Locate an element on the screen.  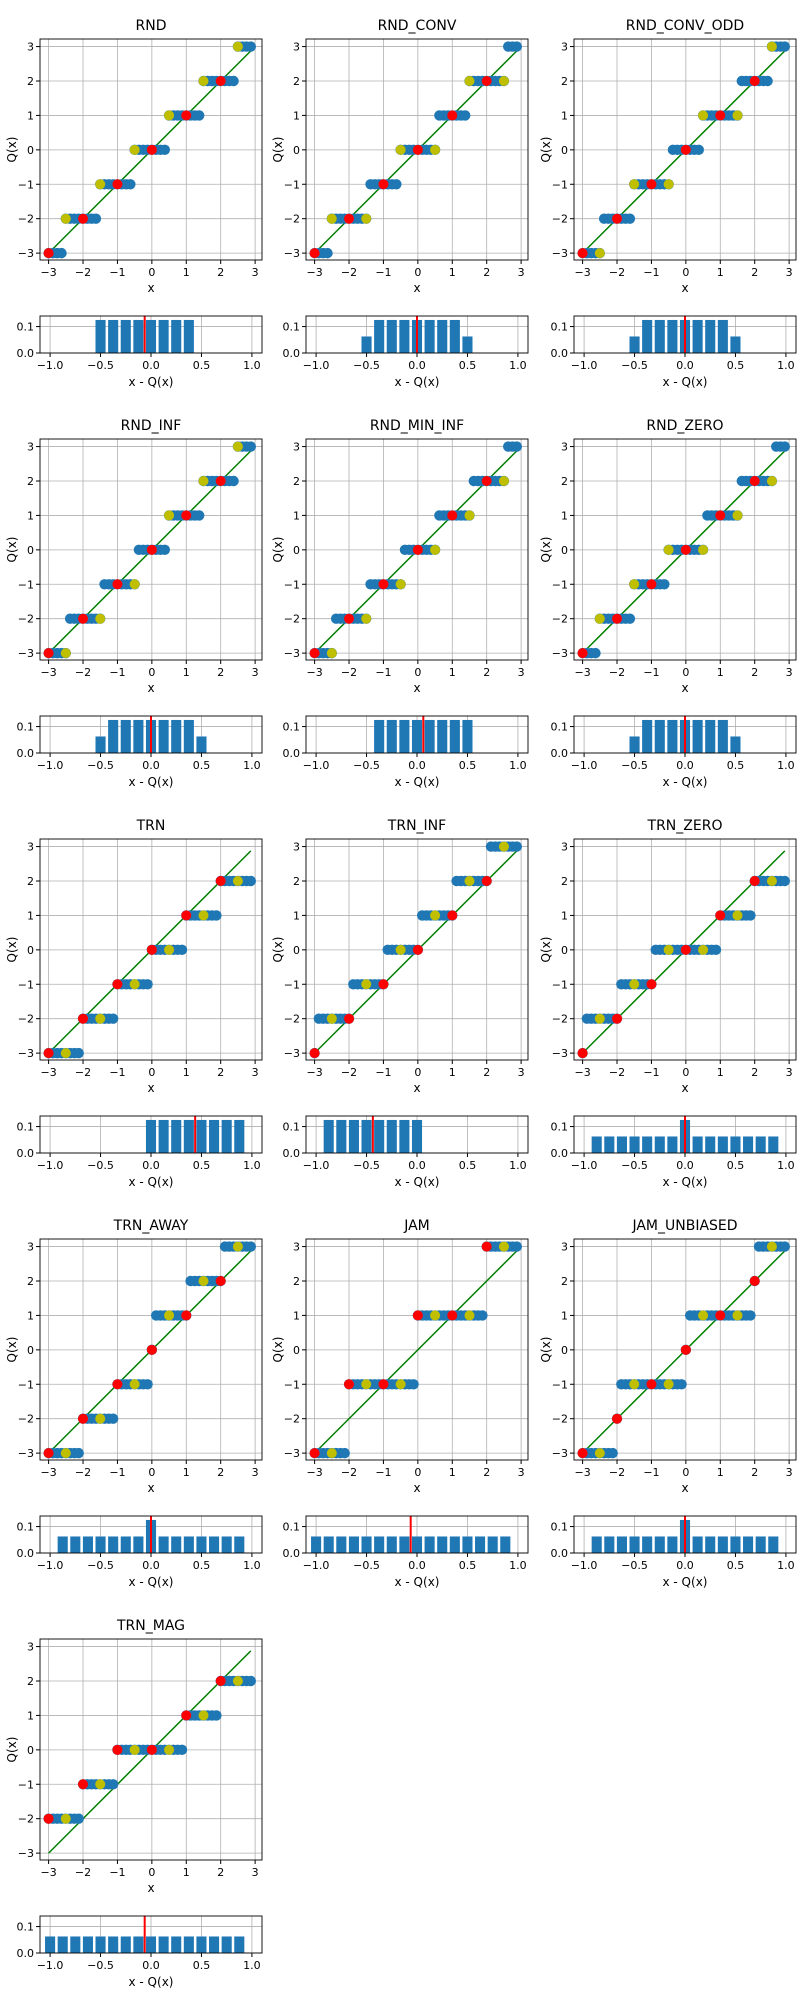
hist-x-tick-label: 0.0 is located at coordinates (417, 365).